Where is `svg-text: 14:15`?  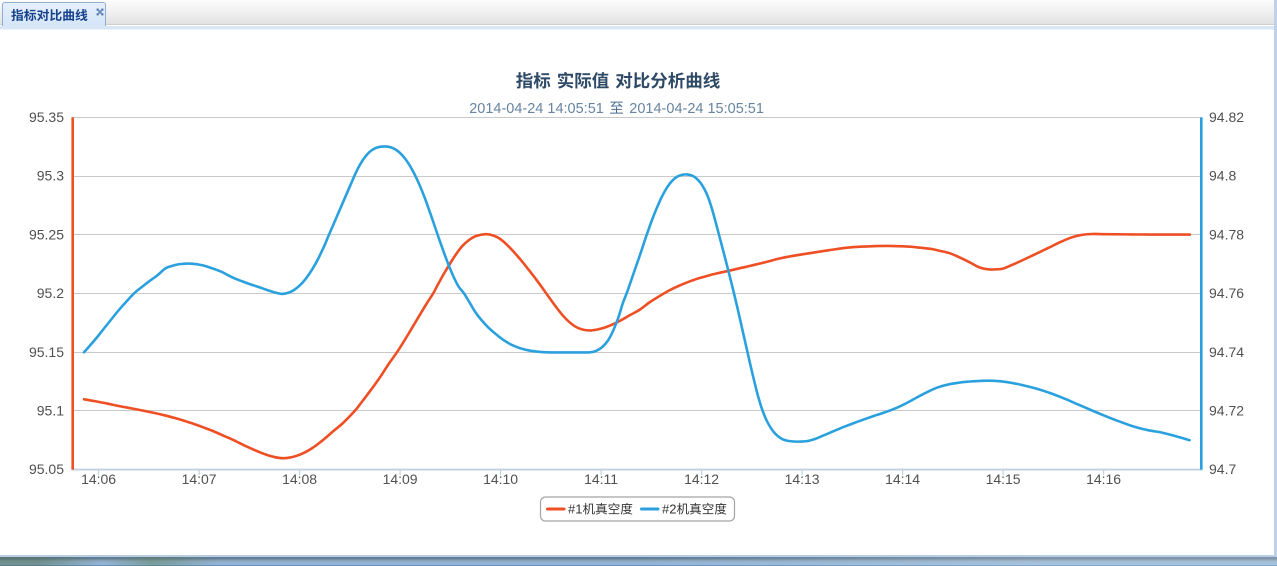
svg-text: 14:15 is located at coordinates (1003, 479).